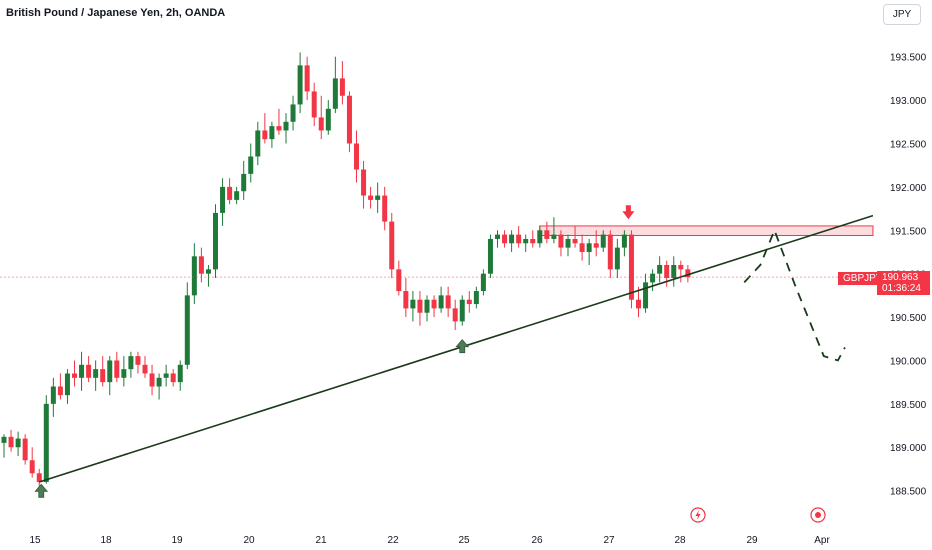  I want to click on x-tick-label: 25, so click(464, 540).